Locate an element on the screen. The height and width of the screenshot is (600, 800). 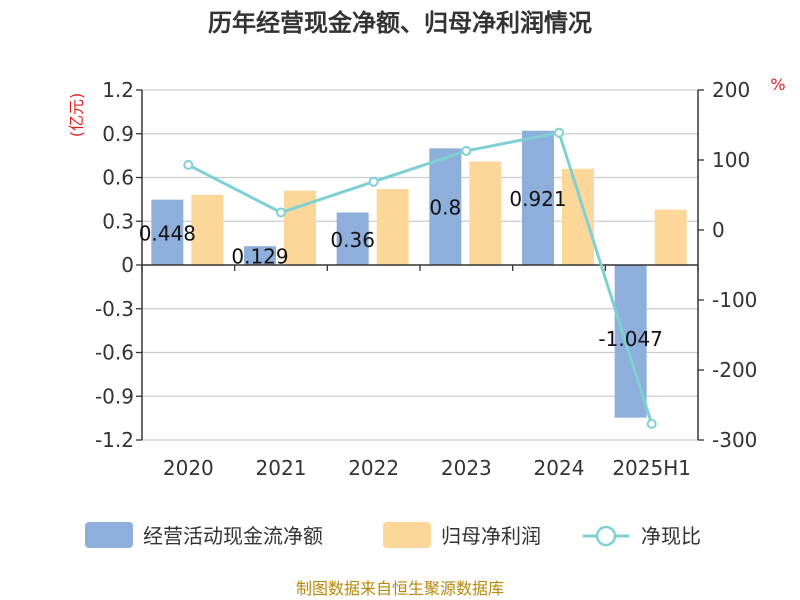
bar-value-label: -1.047 is located at coordinates (630, 339).